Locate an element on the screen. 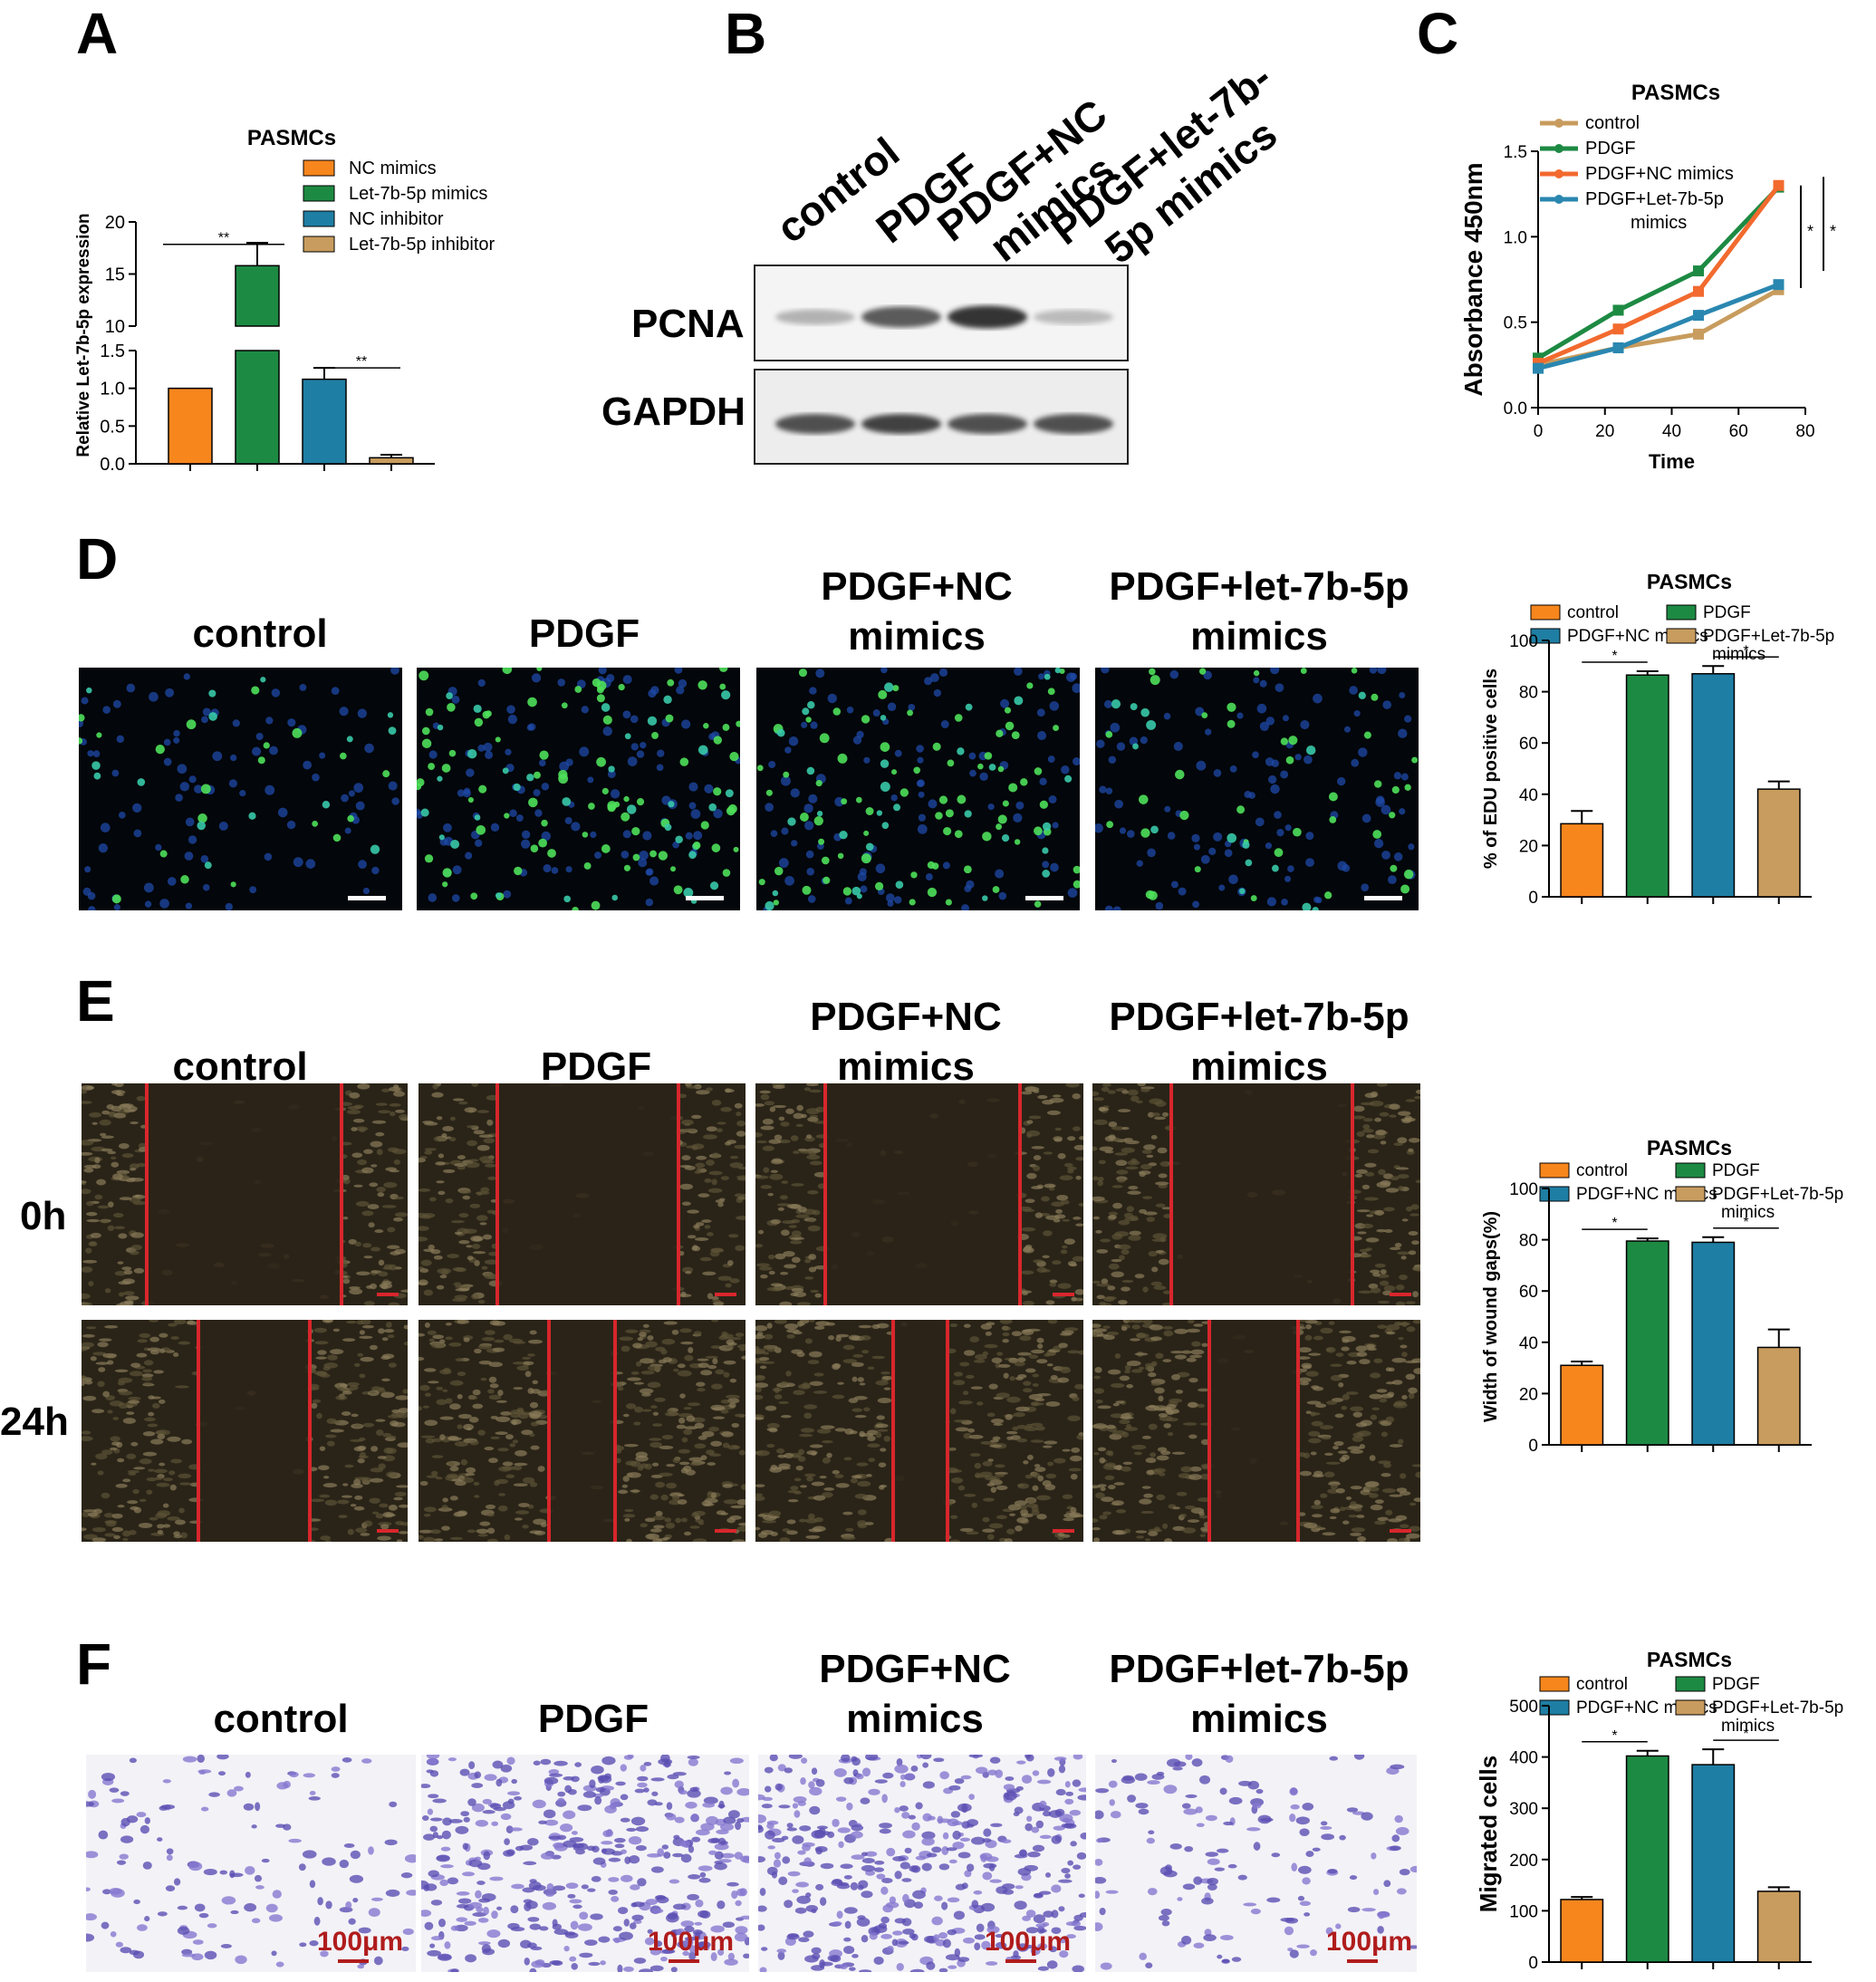  data-point is located at coordinates (1618, 329).